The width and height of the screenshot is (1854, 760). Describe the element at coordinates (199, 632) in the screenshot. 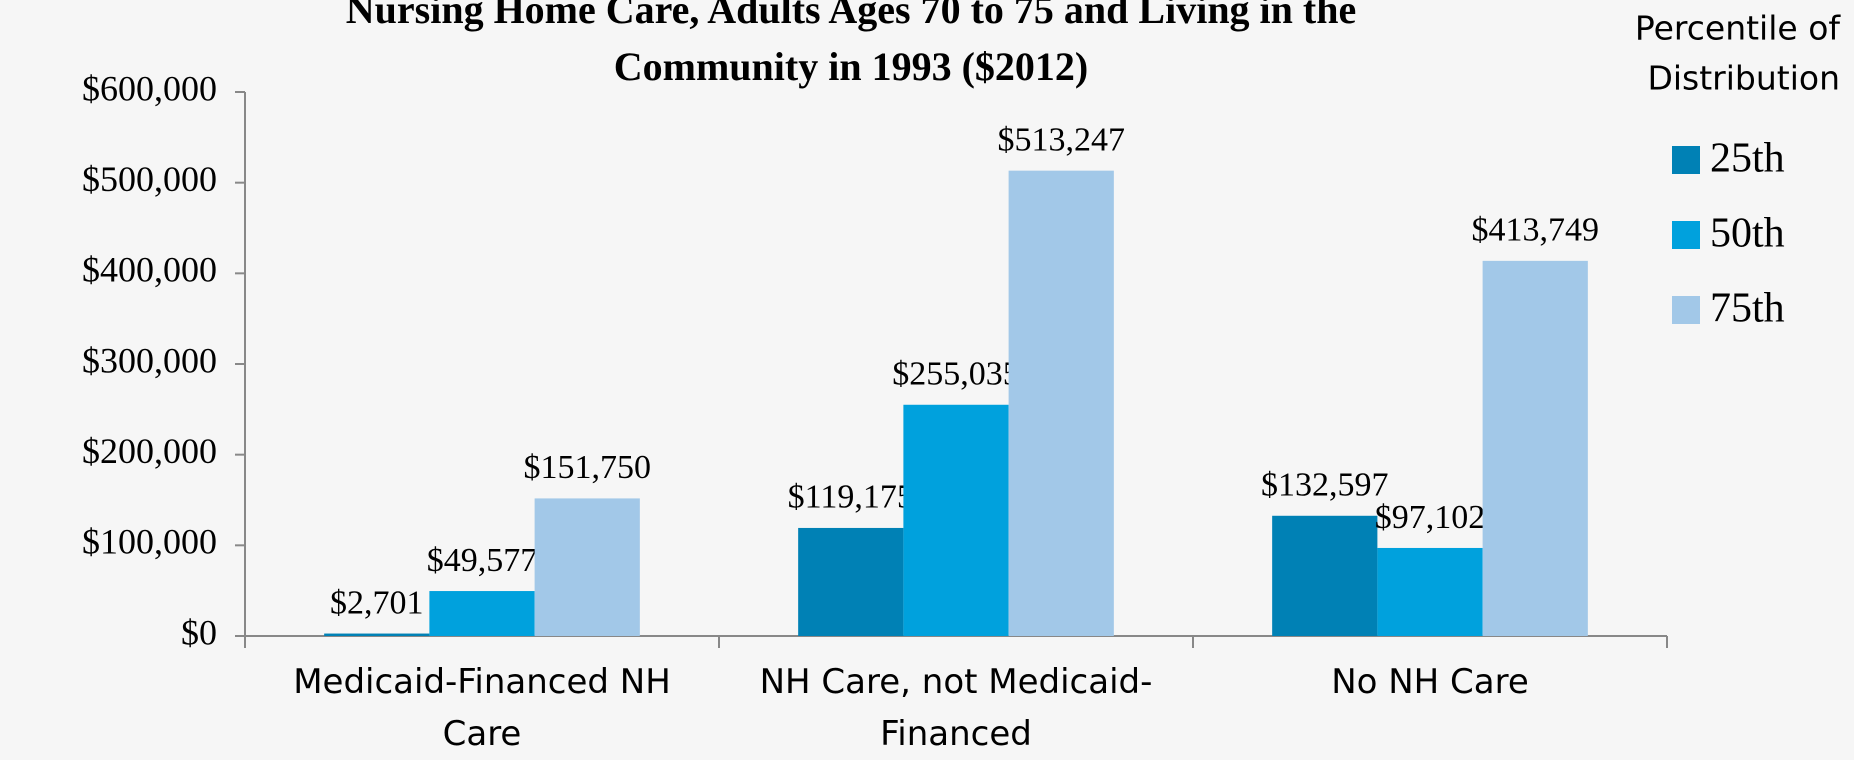

I see `y-tick-label: $0` at that location.